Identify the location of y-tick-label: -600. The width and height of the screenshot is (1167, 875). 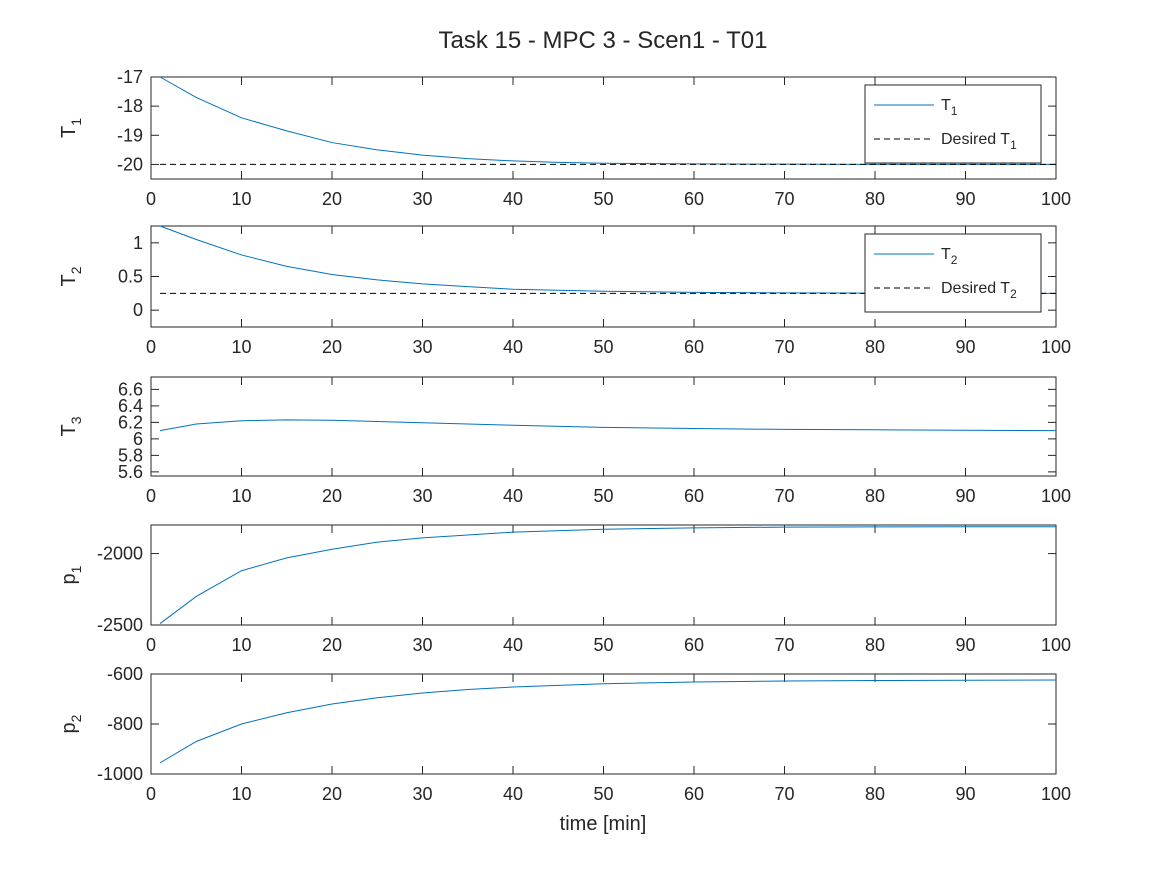
(125, 674).